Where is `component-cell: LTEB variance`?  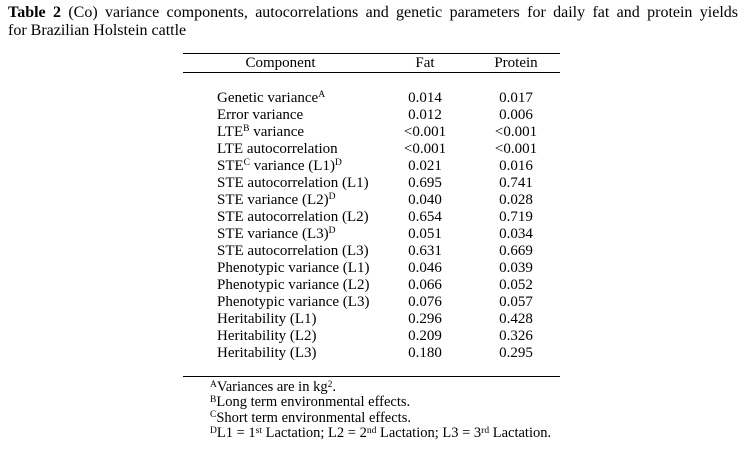
component-cell: LTEB variance is located at coordinates (280, 132).